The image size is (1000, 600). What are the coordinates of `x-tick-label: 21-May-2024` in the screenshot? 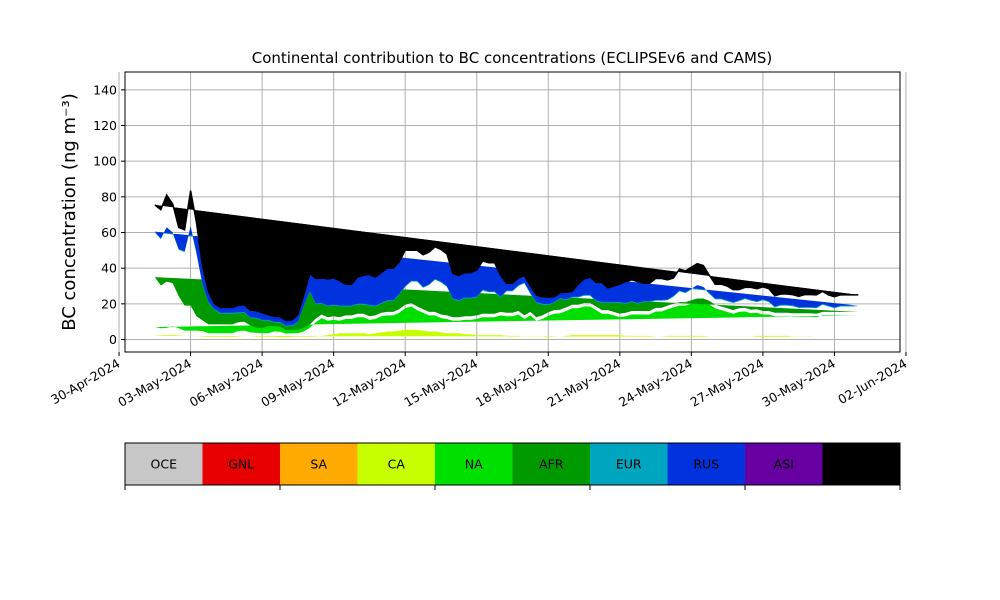 It's located at (583, 383).